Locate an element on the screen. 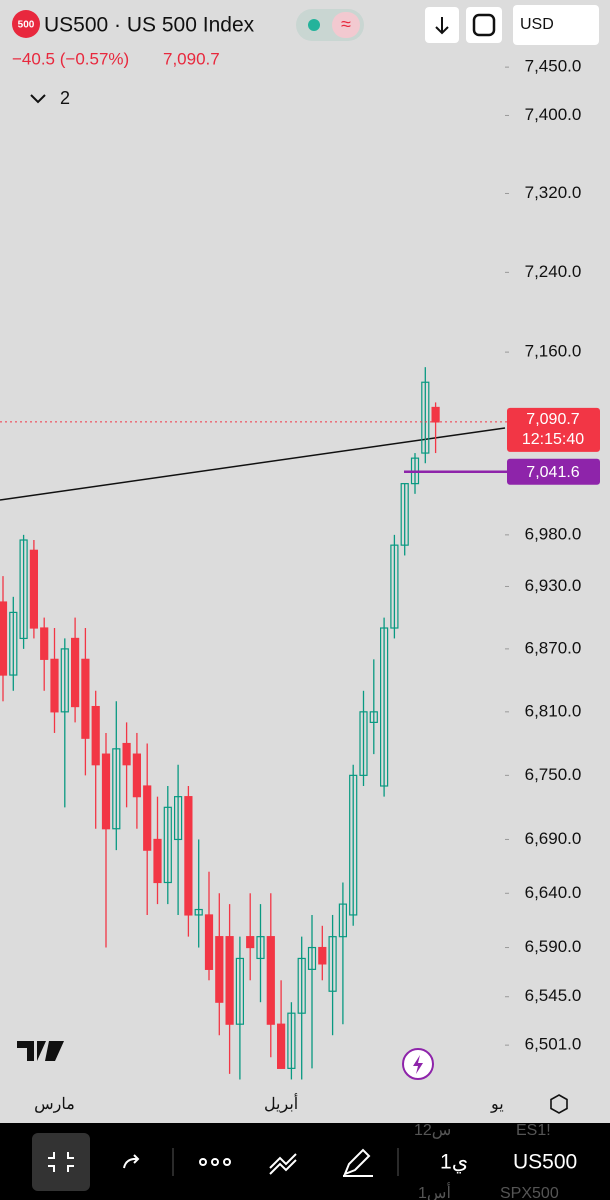 The height and width of the screenshot is (1200, 610). last-price: 7,090.7 is located at coordinates (191, 58).